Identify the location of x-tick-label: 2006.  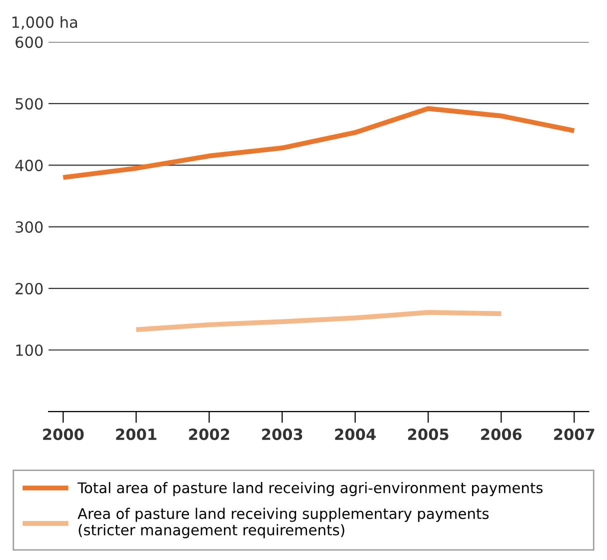
(501, 434).